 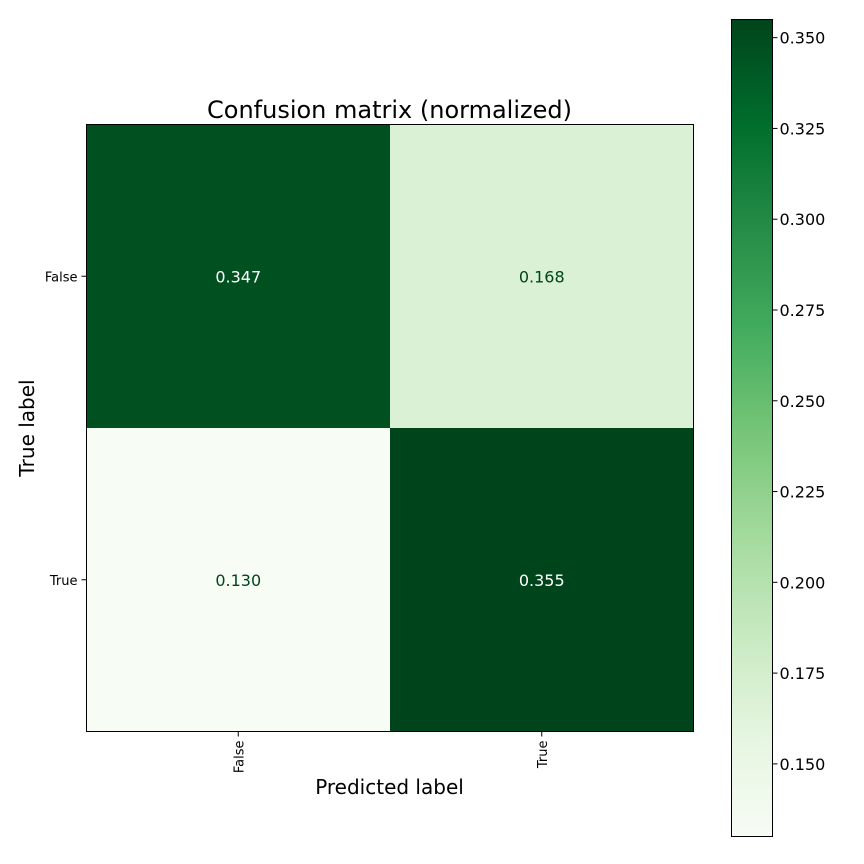 I want to click on colorbar-tick-label: 0.350, so click(x=803, y=38).